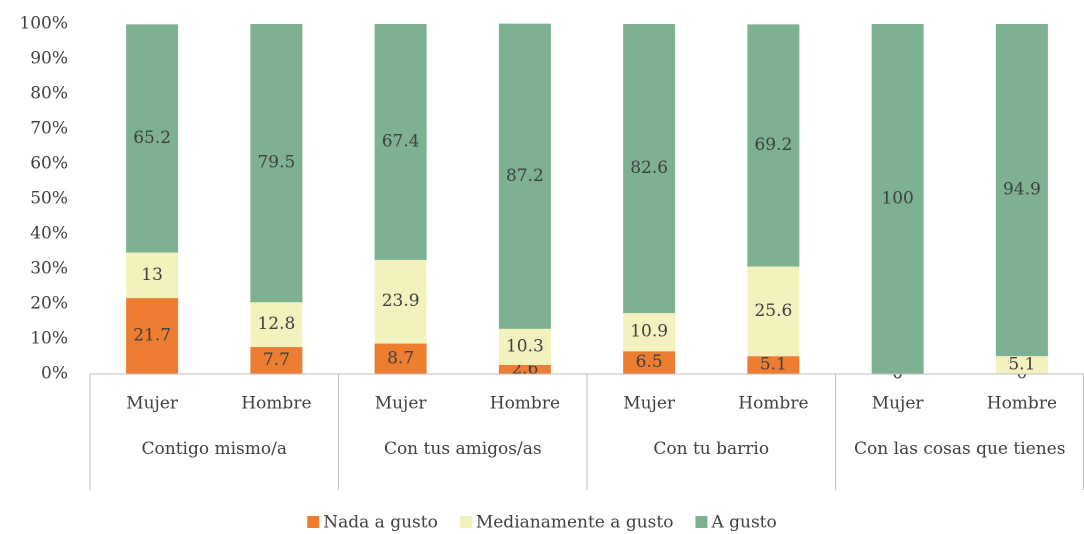  Describe the element at coordinates (575, 523) in the screenshot. I see `legend-label: Medianamente a gusto` at that location.